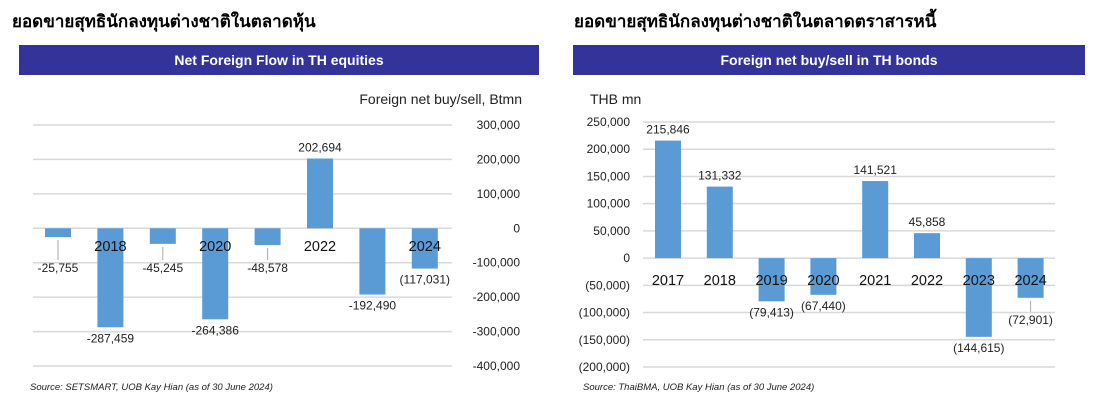 The image size is (1094, 412). Describe the element at coordinates (267, 268) in the screenshot. I see `data-label: -48,578` at that location.